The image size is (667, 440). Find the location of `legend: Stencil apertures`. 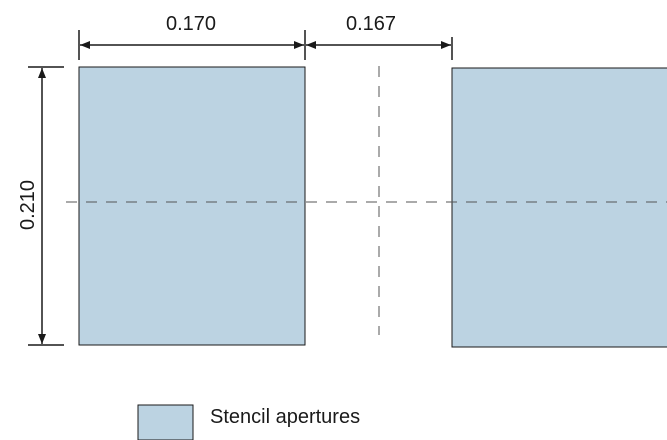

legend: Stencil apertures is located at coordinates (248, 422).